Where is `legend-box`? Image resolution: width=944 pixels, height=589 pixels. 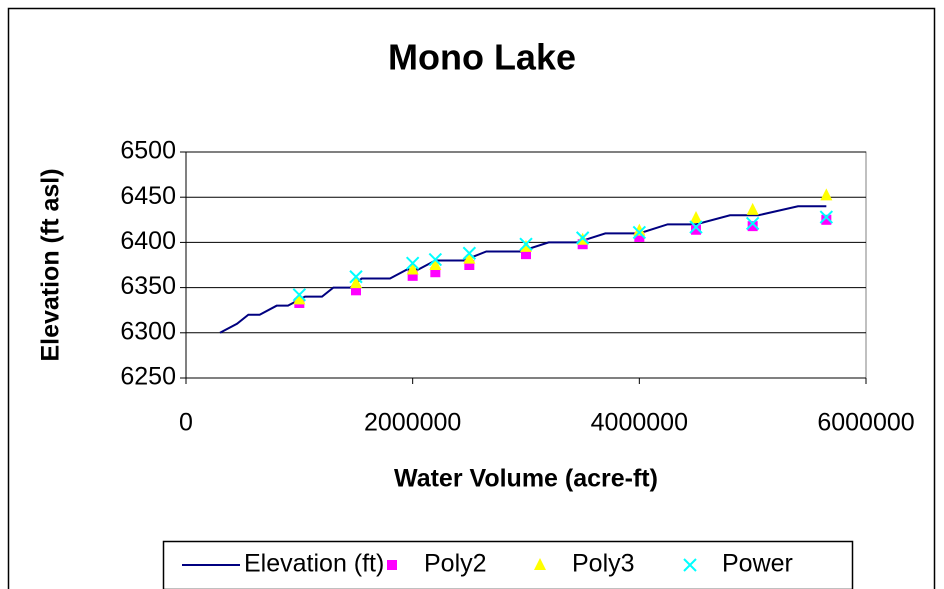 legend-box is located at coordinates (508, 564).